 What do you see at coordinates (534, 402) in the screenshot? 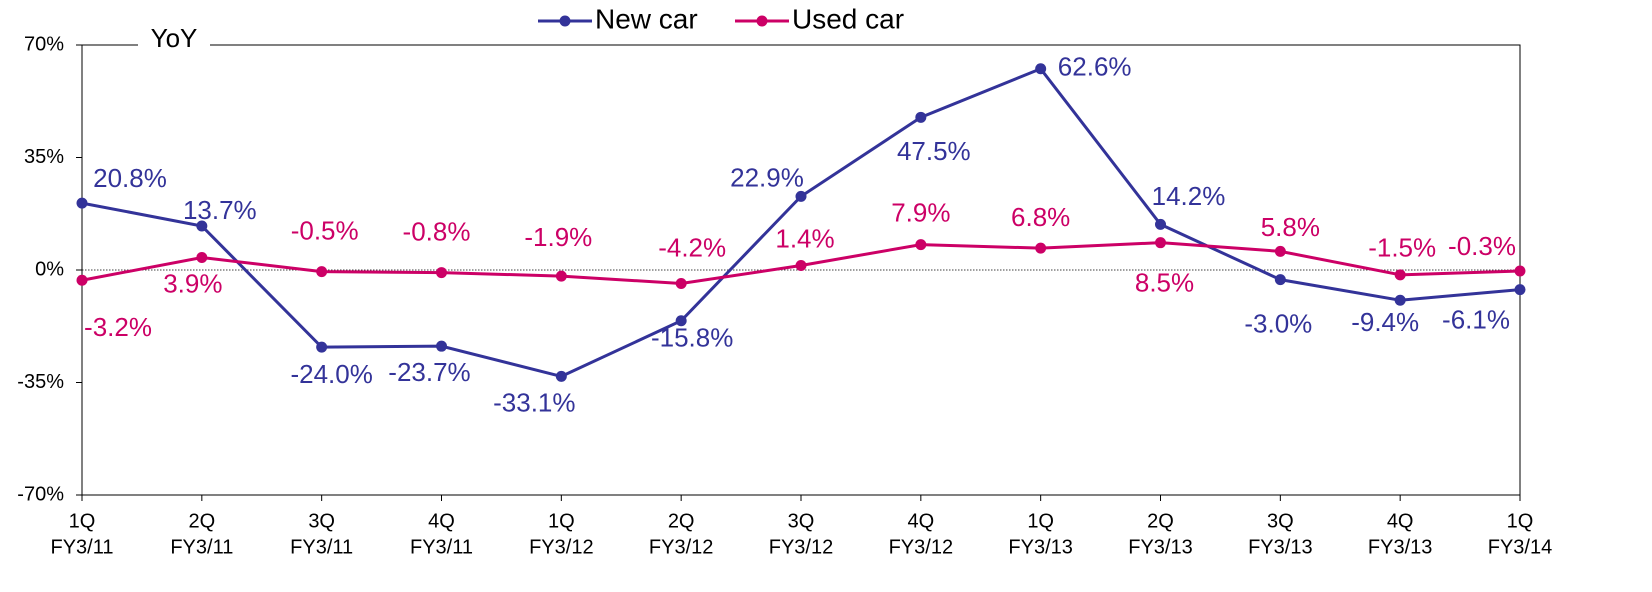
I see `data-label: -33.1%` at bounding box center [534, 402].